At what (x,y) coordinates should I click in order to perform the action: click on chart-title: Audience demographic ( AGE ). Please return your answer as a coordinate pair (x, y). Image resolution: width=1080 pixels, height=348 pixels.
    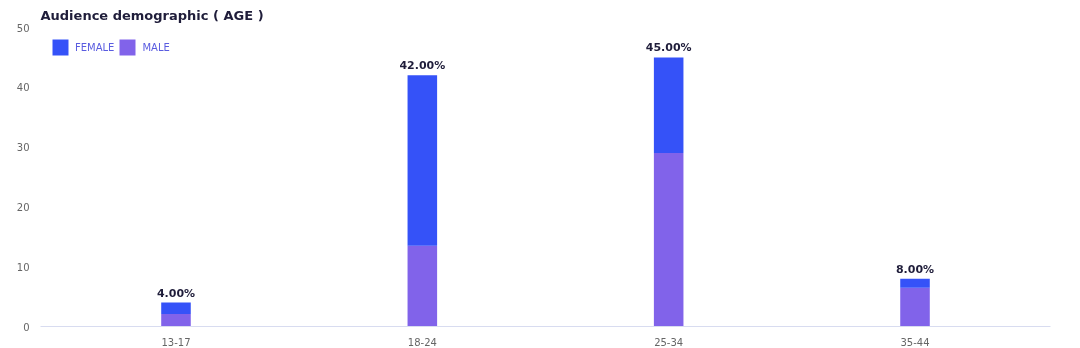
    Looking at the image, I should click on (152, 15).